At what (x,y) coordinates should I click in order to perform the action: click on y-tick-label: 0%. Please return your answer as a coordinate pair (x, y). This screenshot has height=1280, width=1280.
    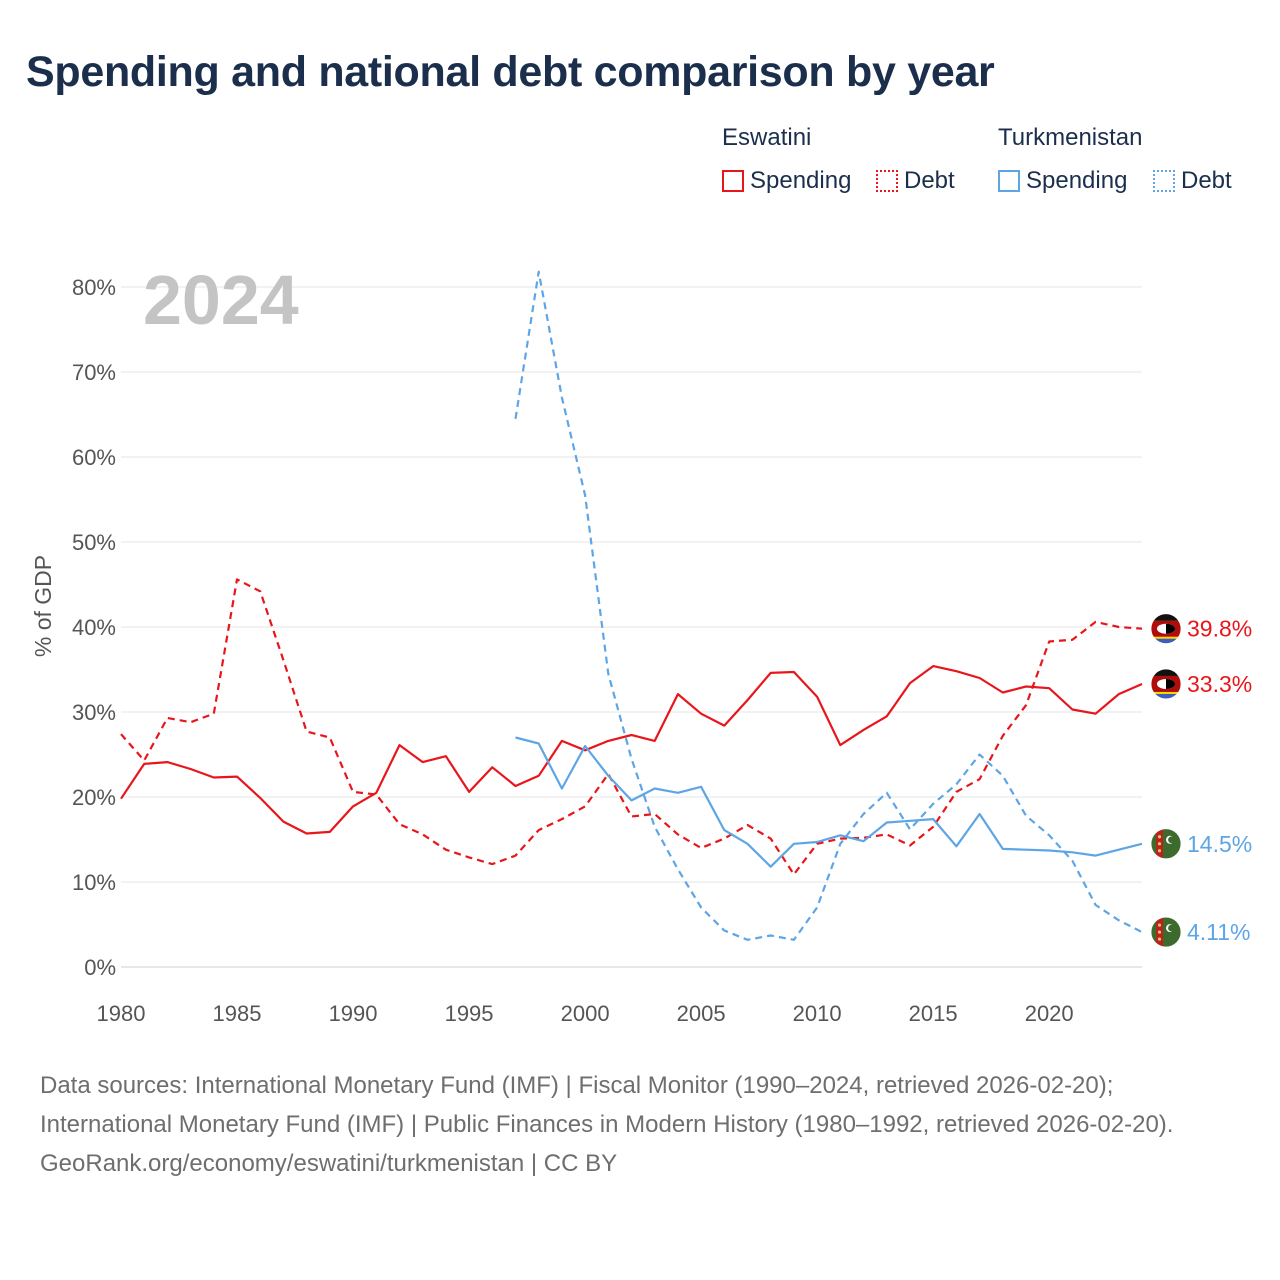
    Looking at the image, I should click on (100, 967).